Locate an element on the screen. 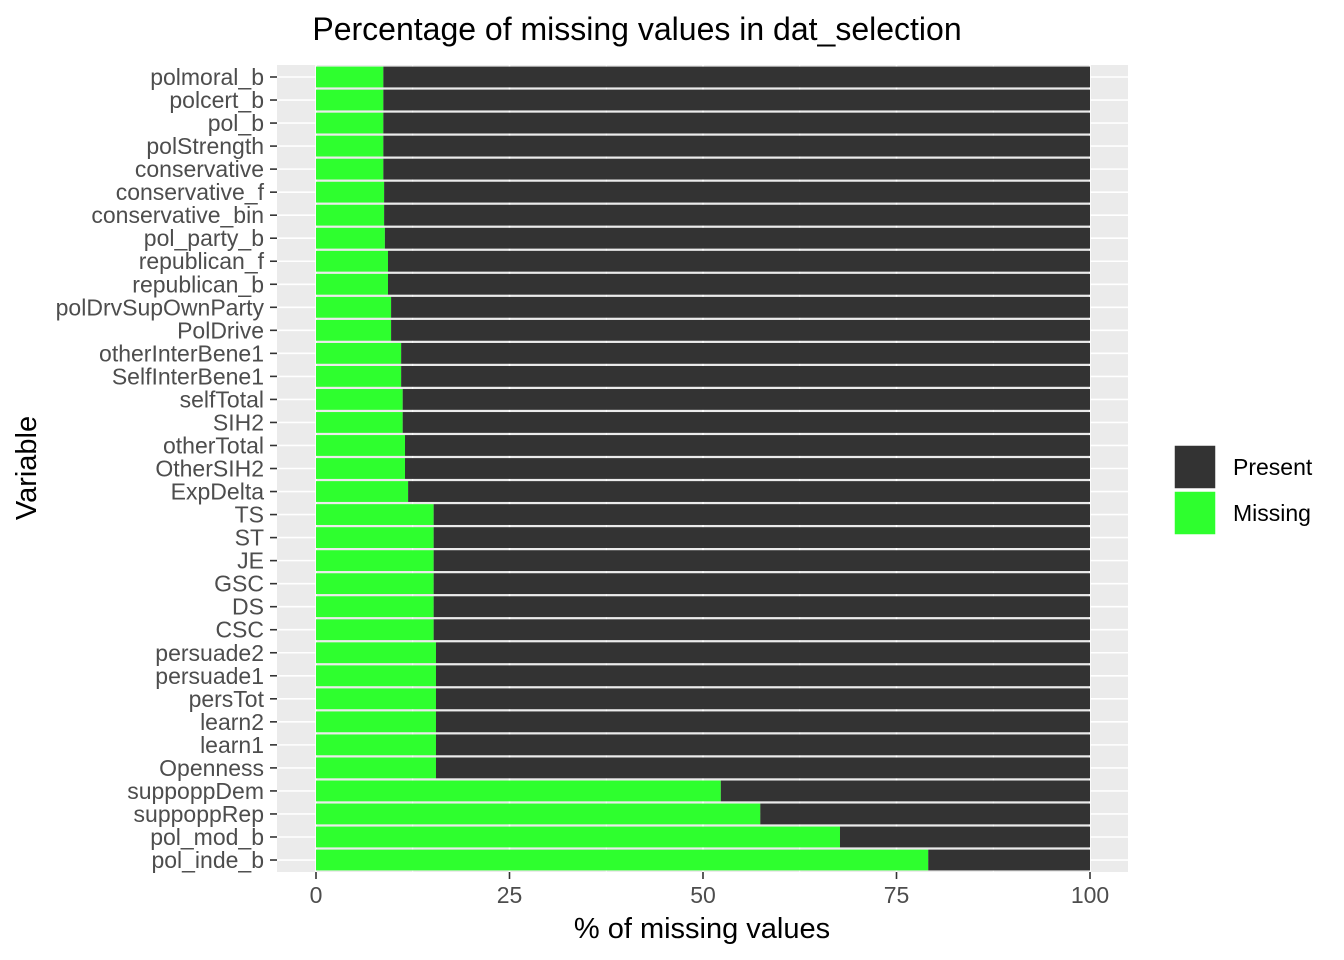 The image size is (1344, 960). y-tick-label: conservative_f is located at coordinates (190, 192).